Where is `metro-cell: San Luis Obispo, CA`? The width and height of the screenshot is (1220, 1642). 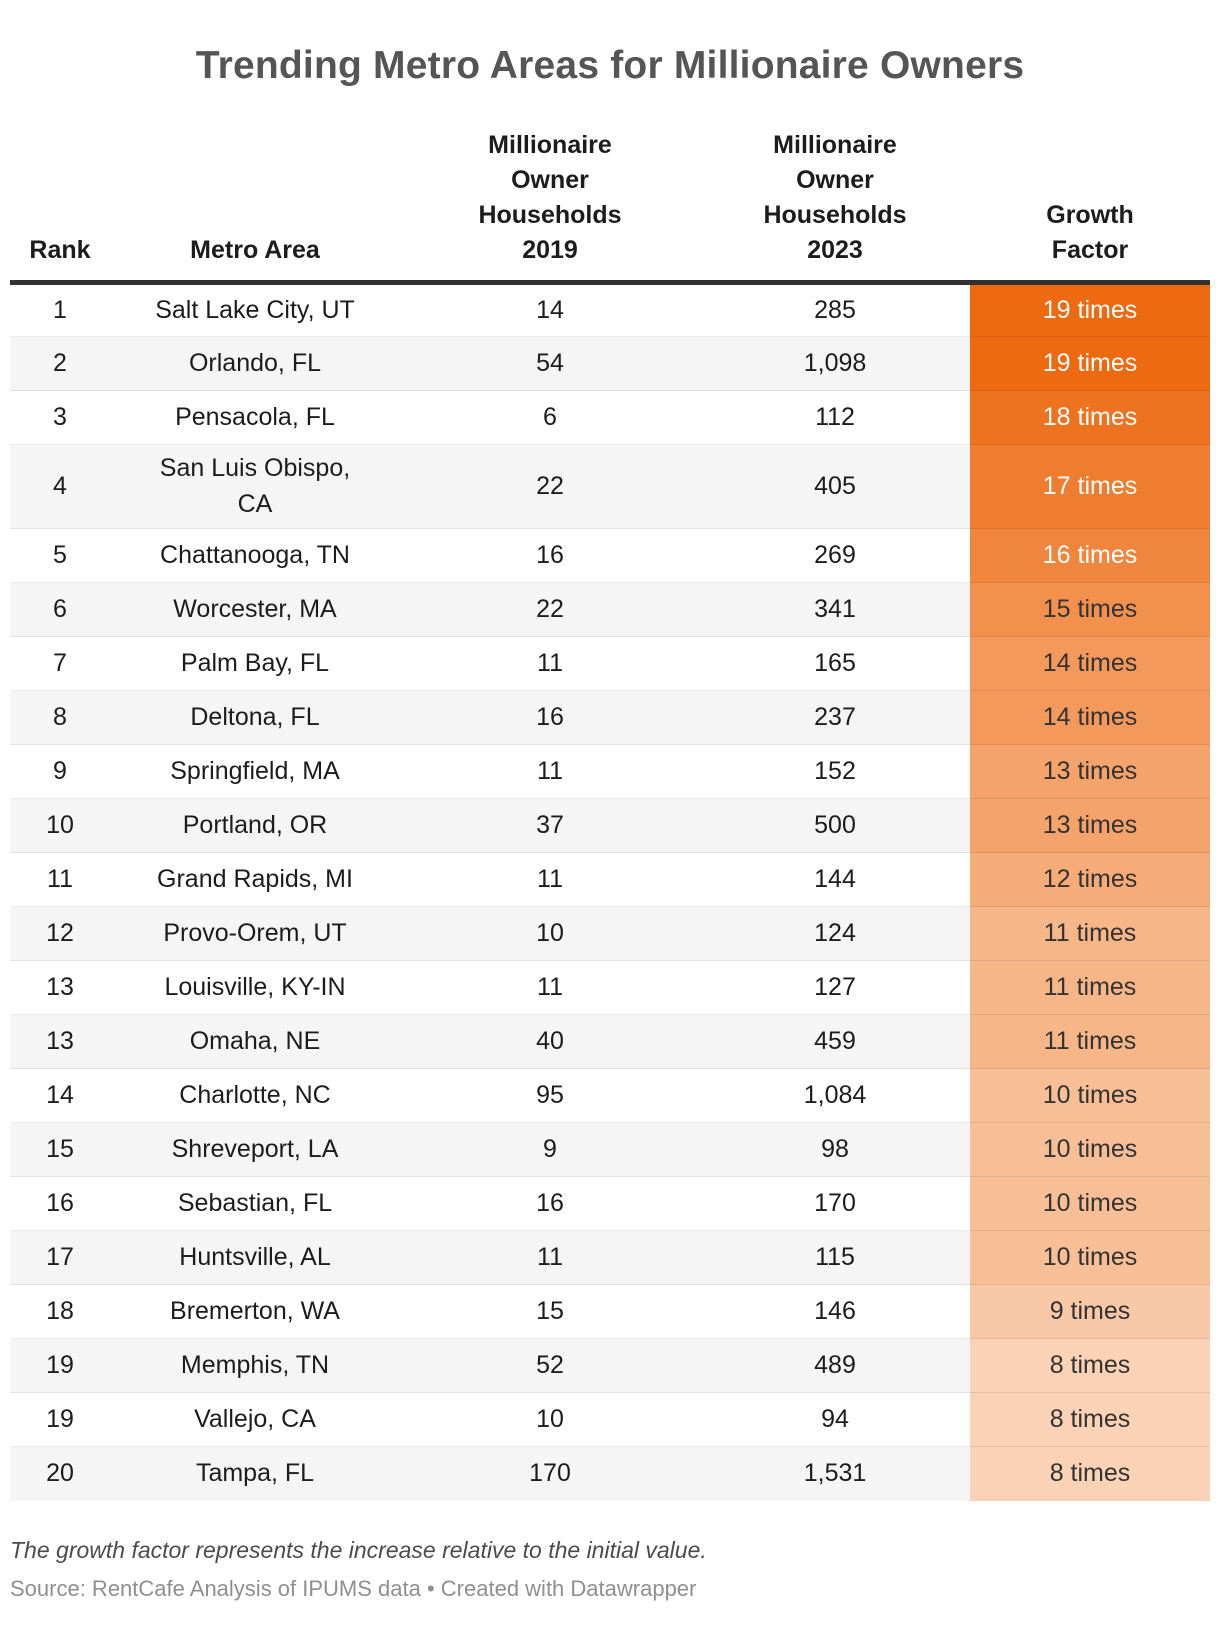
metro-cell: San Luis Obispo, CA is located at coordinates (255, 486).